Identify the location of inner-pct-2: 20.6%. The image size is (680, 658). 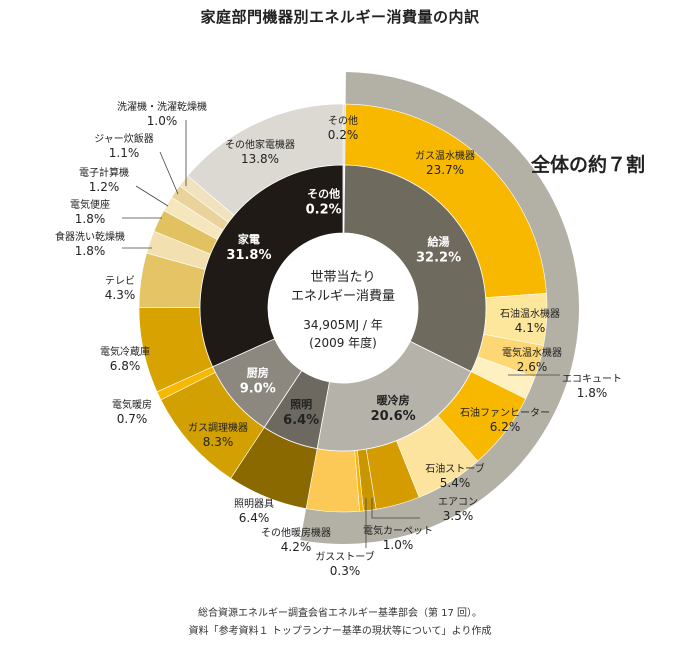
(393, 416).